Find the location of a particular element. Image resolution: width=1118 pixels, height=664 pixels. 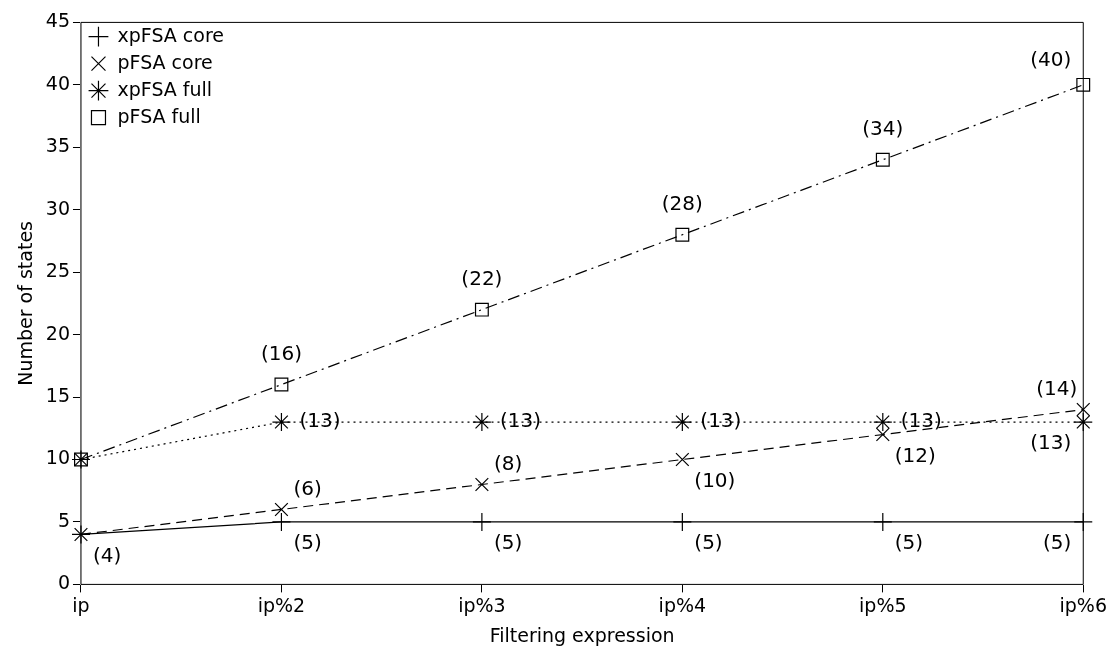

data-label: (28) is located at coordinates (682, 202).